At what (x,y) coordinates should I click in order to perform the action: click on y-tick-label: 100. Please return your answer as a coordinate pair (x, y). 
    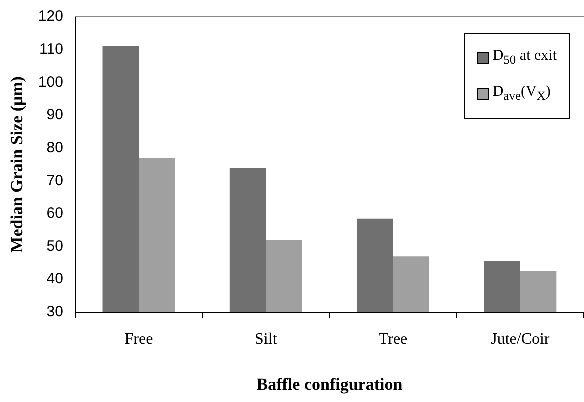
    Looking at the image, I should click on (51, 82).